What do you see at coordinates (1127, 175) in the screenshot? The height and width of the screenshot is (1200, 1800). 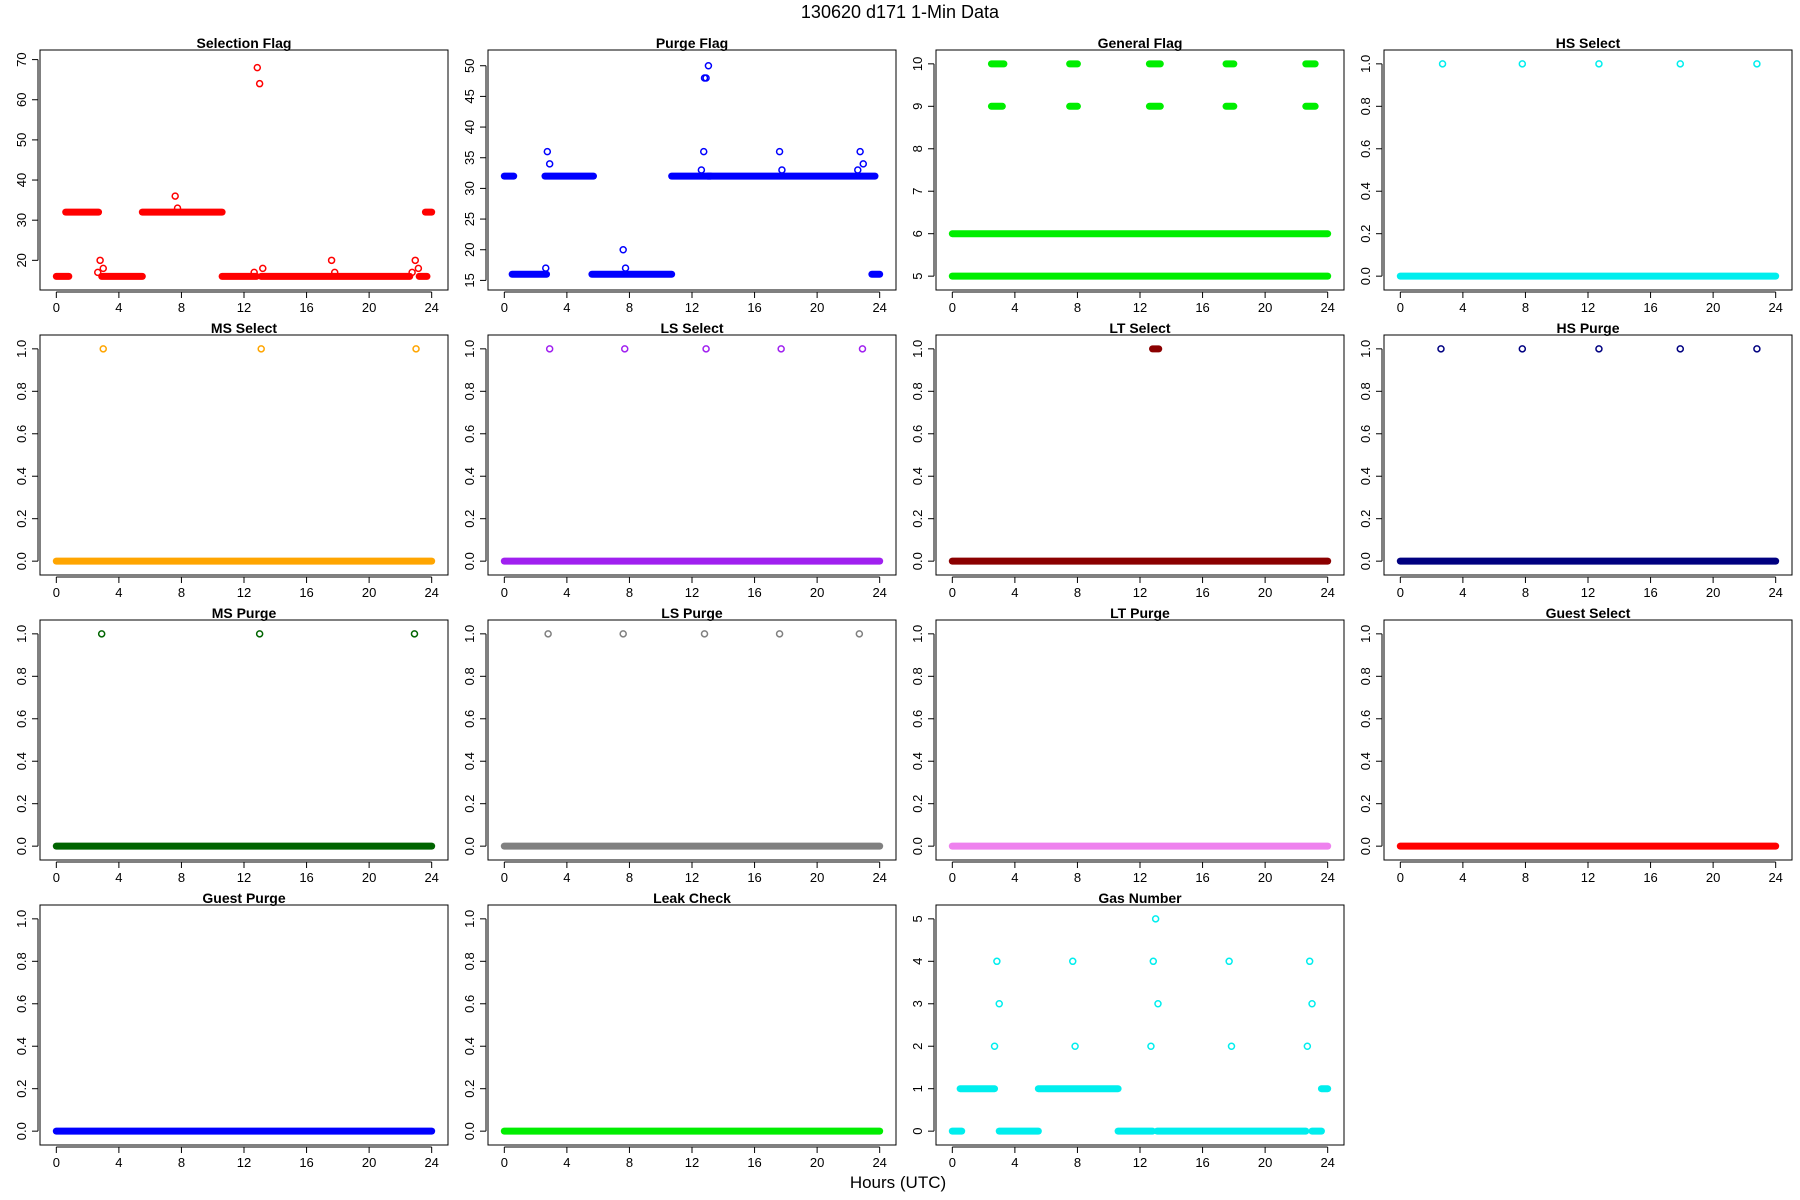 I see `chart-panel: General Flag 0 4 8 12 16 20 24 5 6 7 8 9 10` at bounding box center [1127, 175].